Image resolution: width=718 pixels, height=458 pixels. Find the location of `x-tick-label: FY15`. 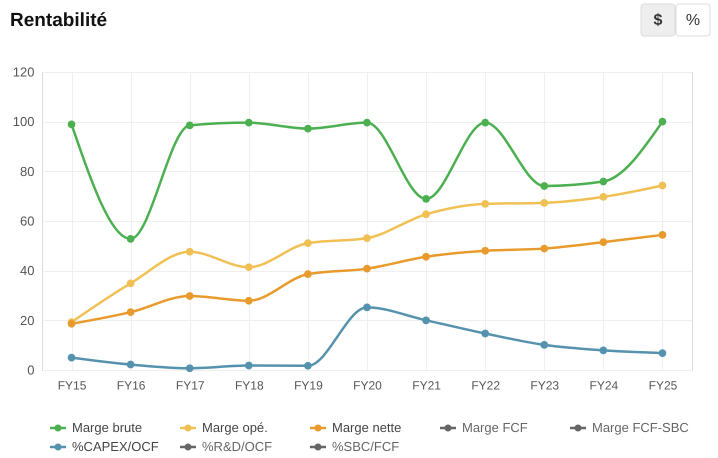

x-tick-label: FY15 is located at coordinates (72, 385).